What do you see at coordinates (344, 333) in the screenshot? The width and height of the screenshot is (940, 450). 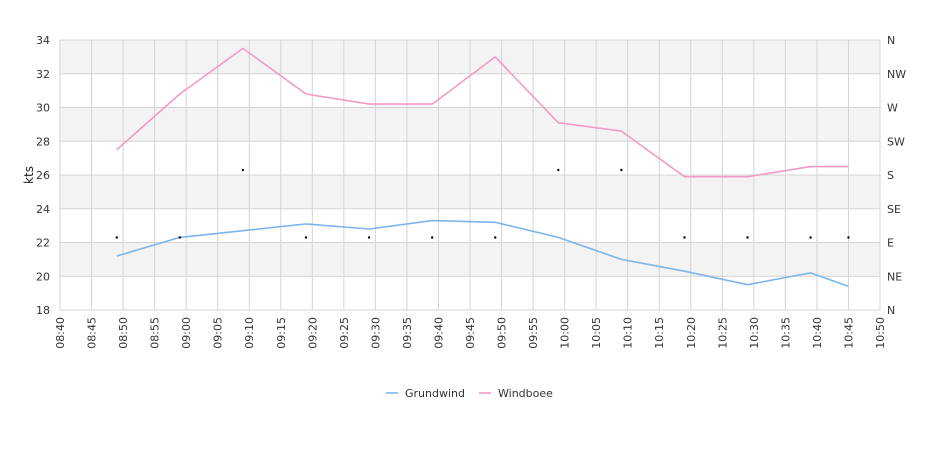 I see `x-tick-label: 09:25` at bounding box center [344, 333].